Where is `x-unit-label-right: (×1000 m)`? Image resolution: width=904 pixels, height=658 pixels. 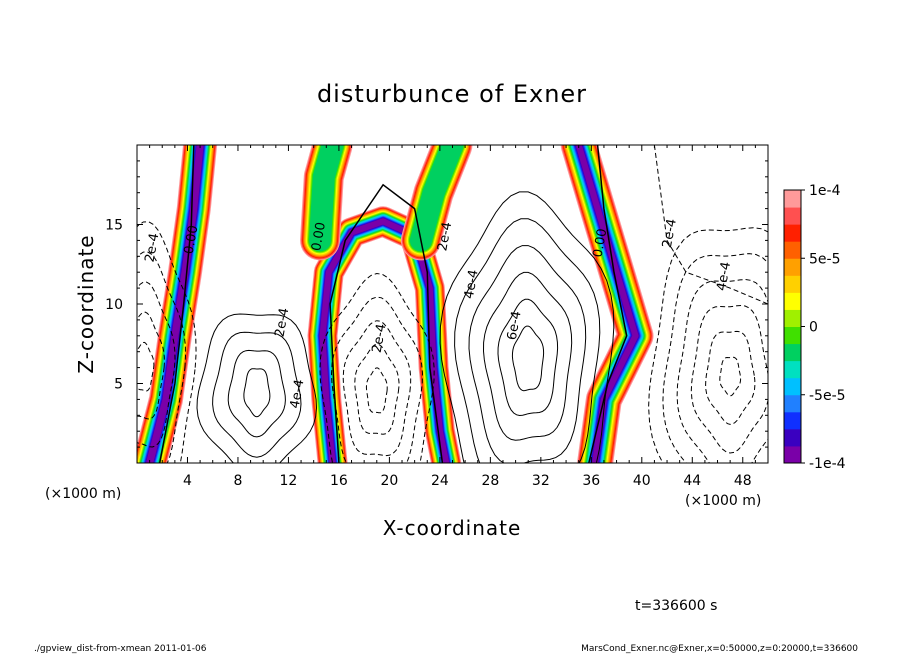 x-unit-label-right: (×1000 m) is located at coordinates (723, 501).